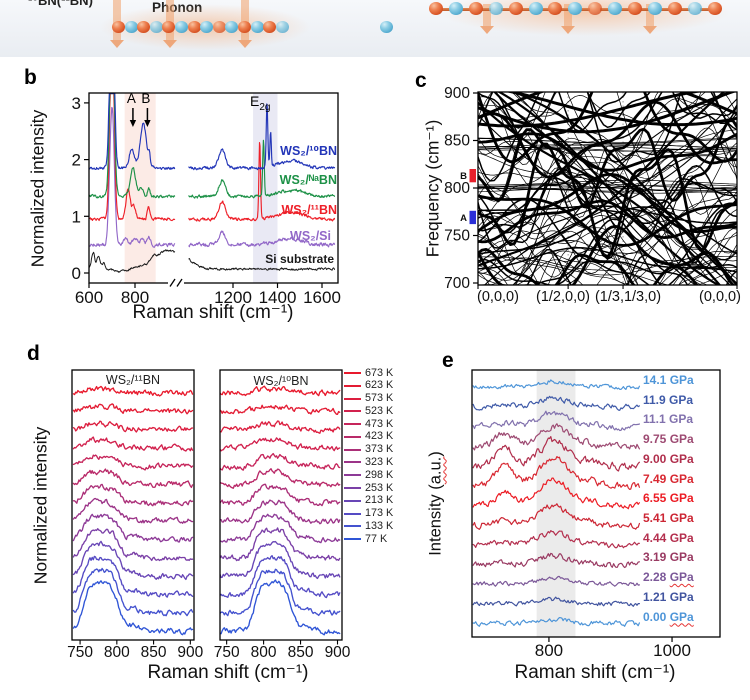 The width and height of the screenshot is (750, 700). Describe the element at coordinates (720, 297) in the screenshot. I see `c-x-tick-label: (0,0,0)` at that location.